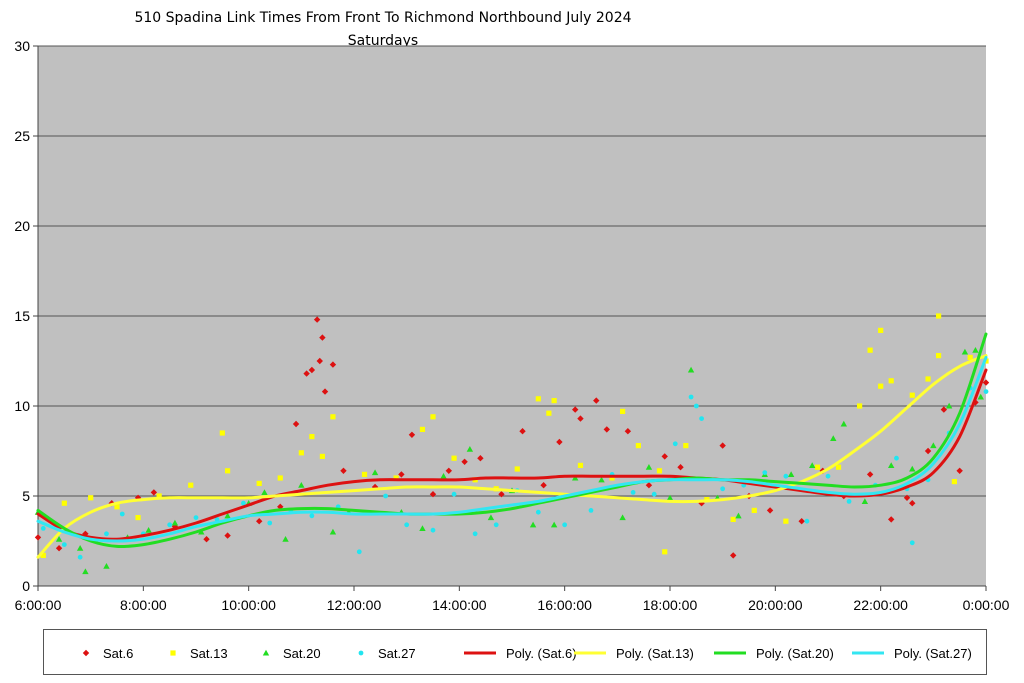 This screenshot has height=683, width=1024. I want to click on y-axis-ticks: 0 5 10 15 20 25 30, so click(26, 316).